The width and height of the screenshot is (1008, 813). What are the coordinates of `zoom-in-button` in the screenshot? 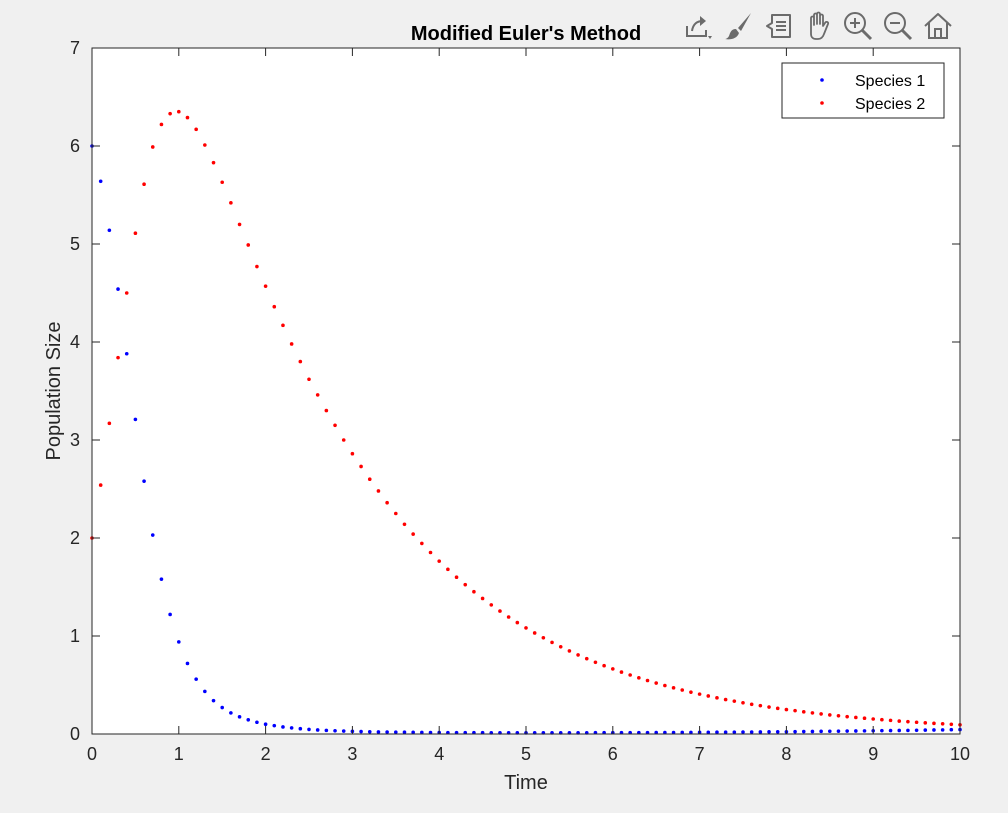 It's located at (857, 26).